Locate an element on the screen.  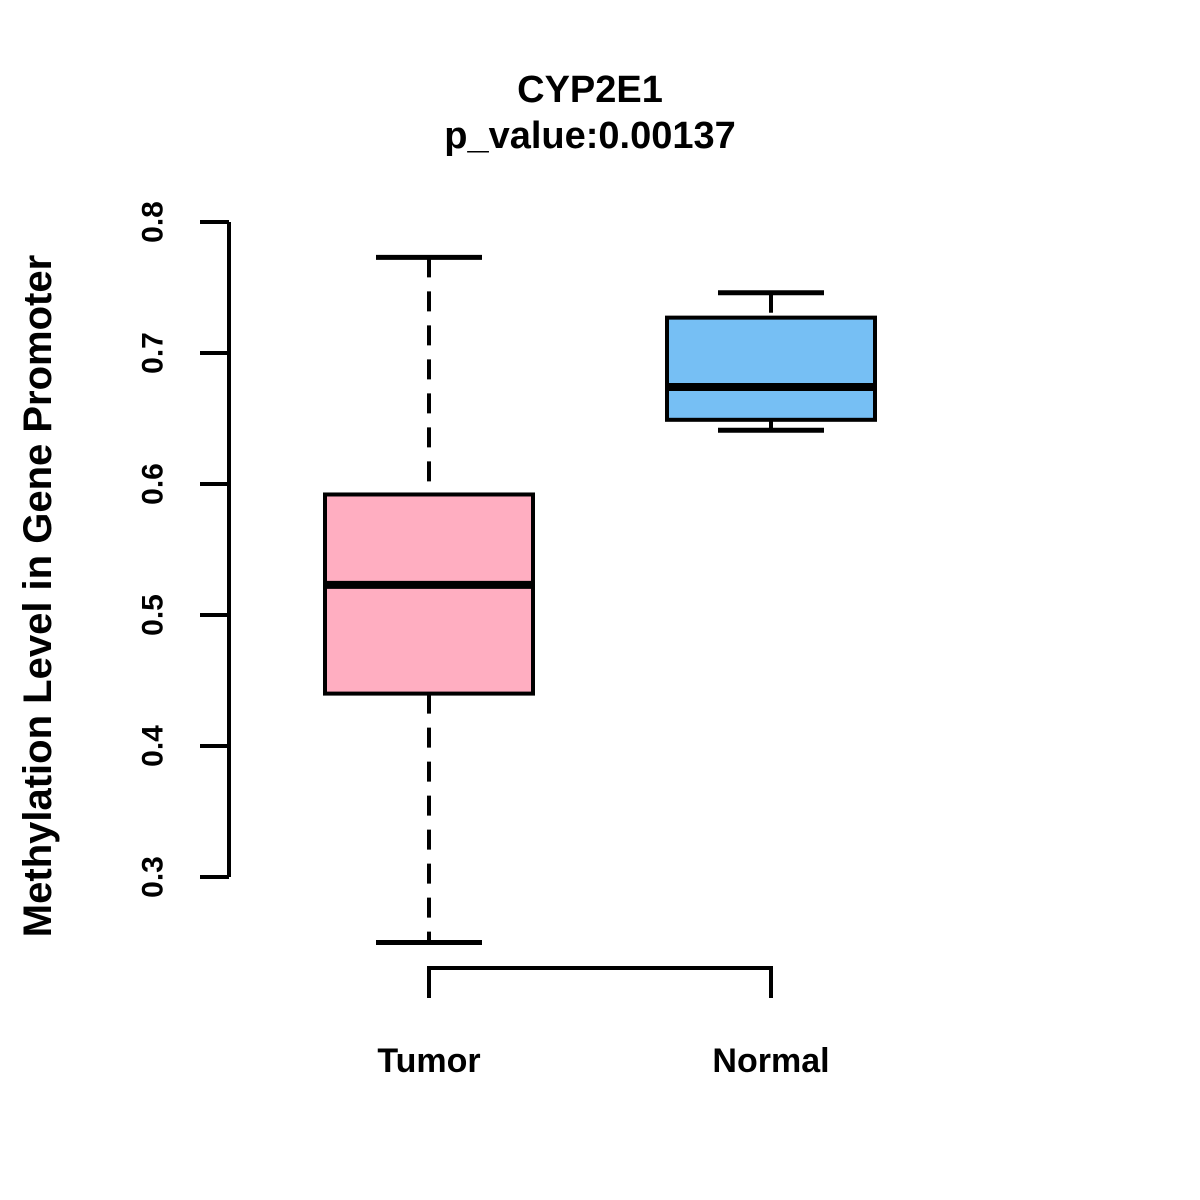
y-tick-label: 0.7 is located at coordinates (153, 353).